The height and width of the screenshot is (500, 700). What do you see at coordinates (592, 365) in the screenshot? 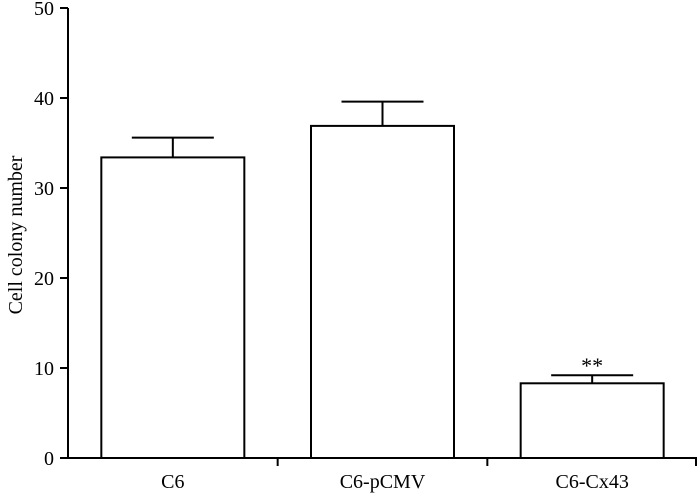
I see `significance-label: **` at bounding box center [592, 365].